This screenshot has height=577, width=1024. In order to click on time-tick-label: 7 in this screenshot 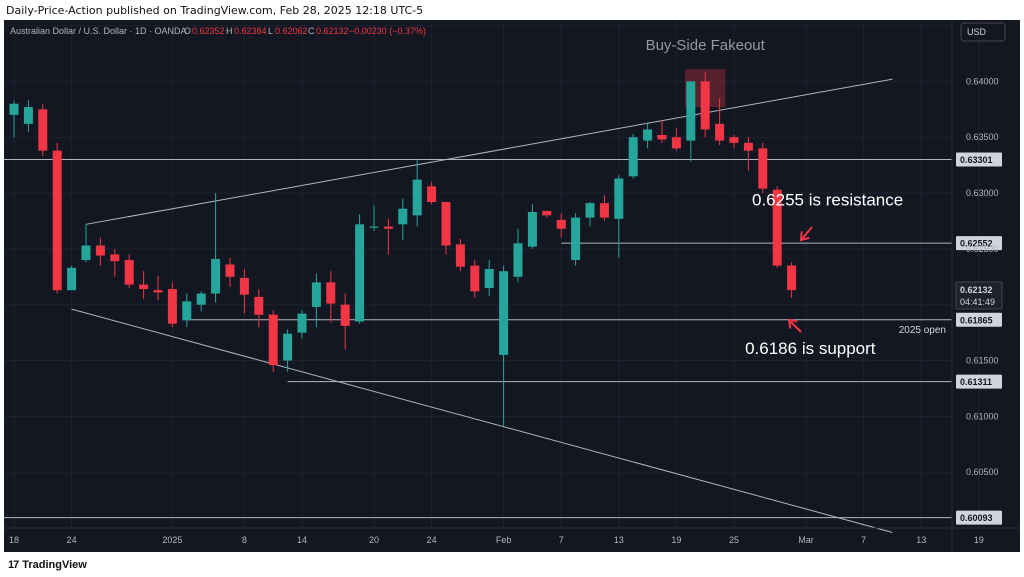, I will do `click(561, 540)`.